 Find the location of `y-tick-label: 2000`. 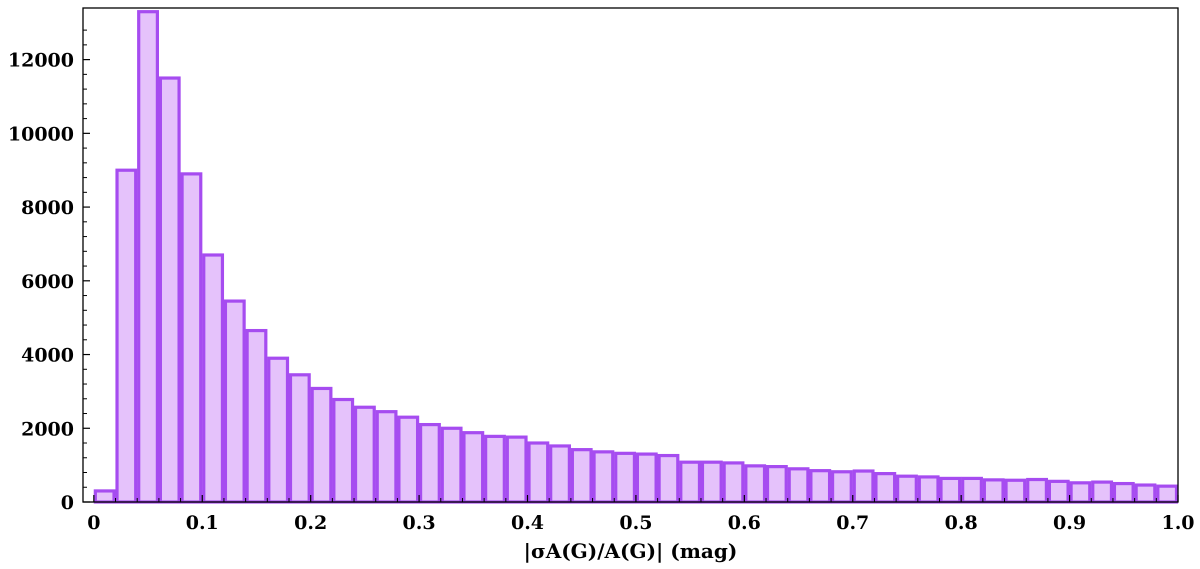

y-tick-label: 2000 is located at coordinates (47, 429).